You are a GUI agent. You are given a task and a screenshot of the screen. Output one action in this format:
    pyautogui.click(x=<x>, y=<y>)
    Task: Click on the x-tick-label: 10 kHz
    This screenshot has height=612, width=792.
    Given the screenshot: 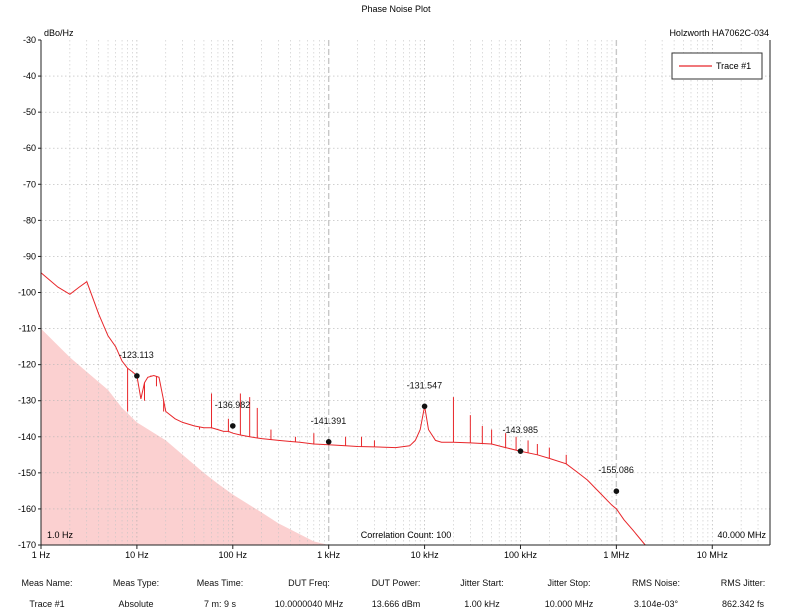 What is the action you would take?
    pyautogui.click(x=425, y=555)
    